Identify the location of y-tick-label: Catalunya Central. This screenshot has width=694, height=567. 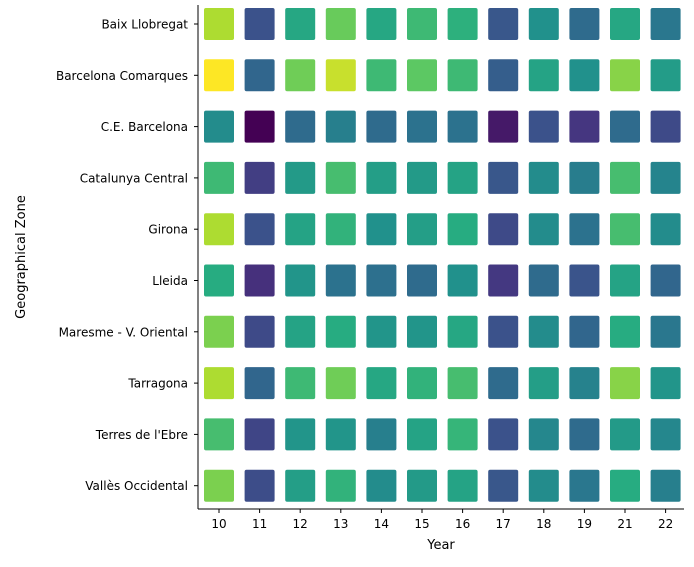
(134, 178).